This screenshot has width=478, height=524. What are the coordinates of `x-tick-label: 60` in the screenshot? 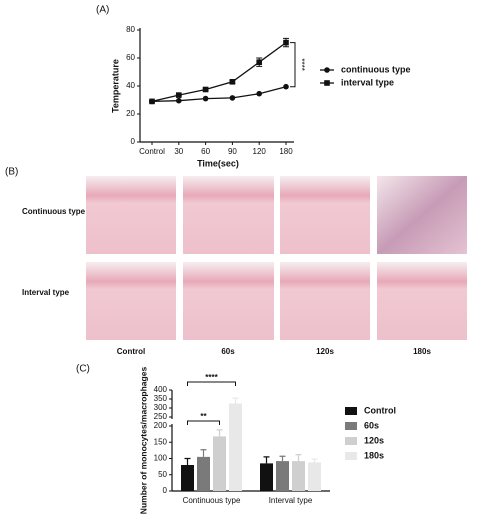 It's located at (205, 151).